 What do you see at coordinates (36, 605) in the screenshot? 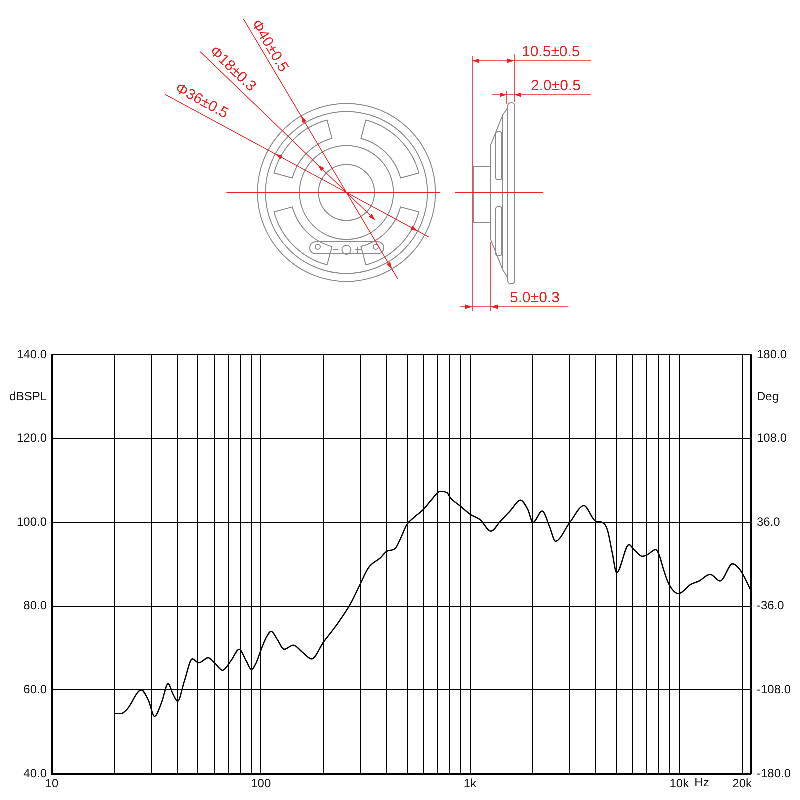
I see `y-tick-label: 80.0` at bounding box center [36, 605].